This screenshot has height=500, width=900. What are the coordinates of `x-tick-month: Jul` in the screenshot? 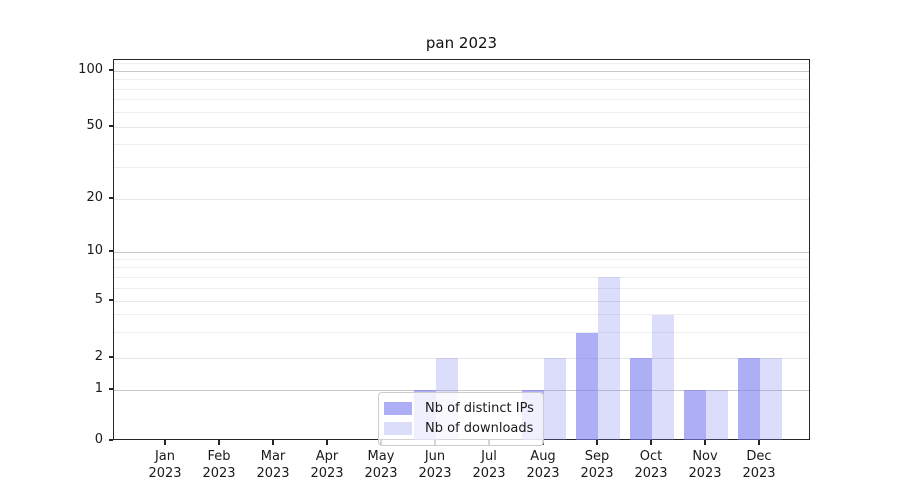 It's located at (489, 456).